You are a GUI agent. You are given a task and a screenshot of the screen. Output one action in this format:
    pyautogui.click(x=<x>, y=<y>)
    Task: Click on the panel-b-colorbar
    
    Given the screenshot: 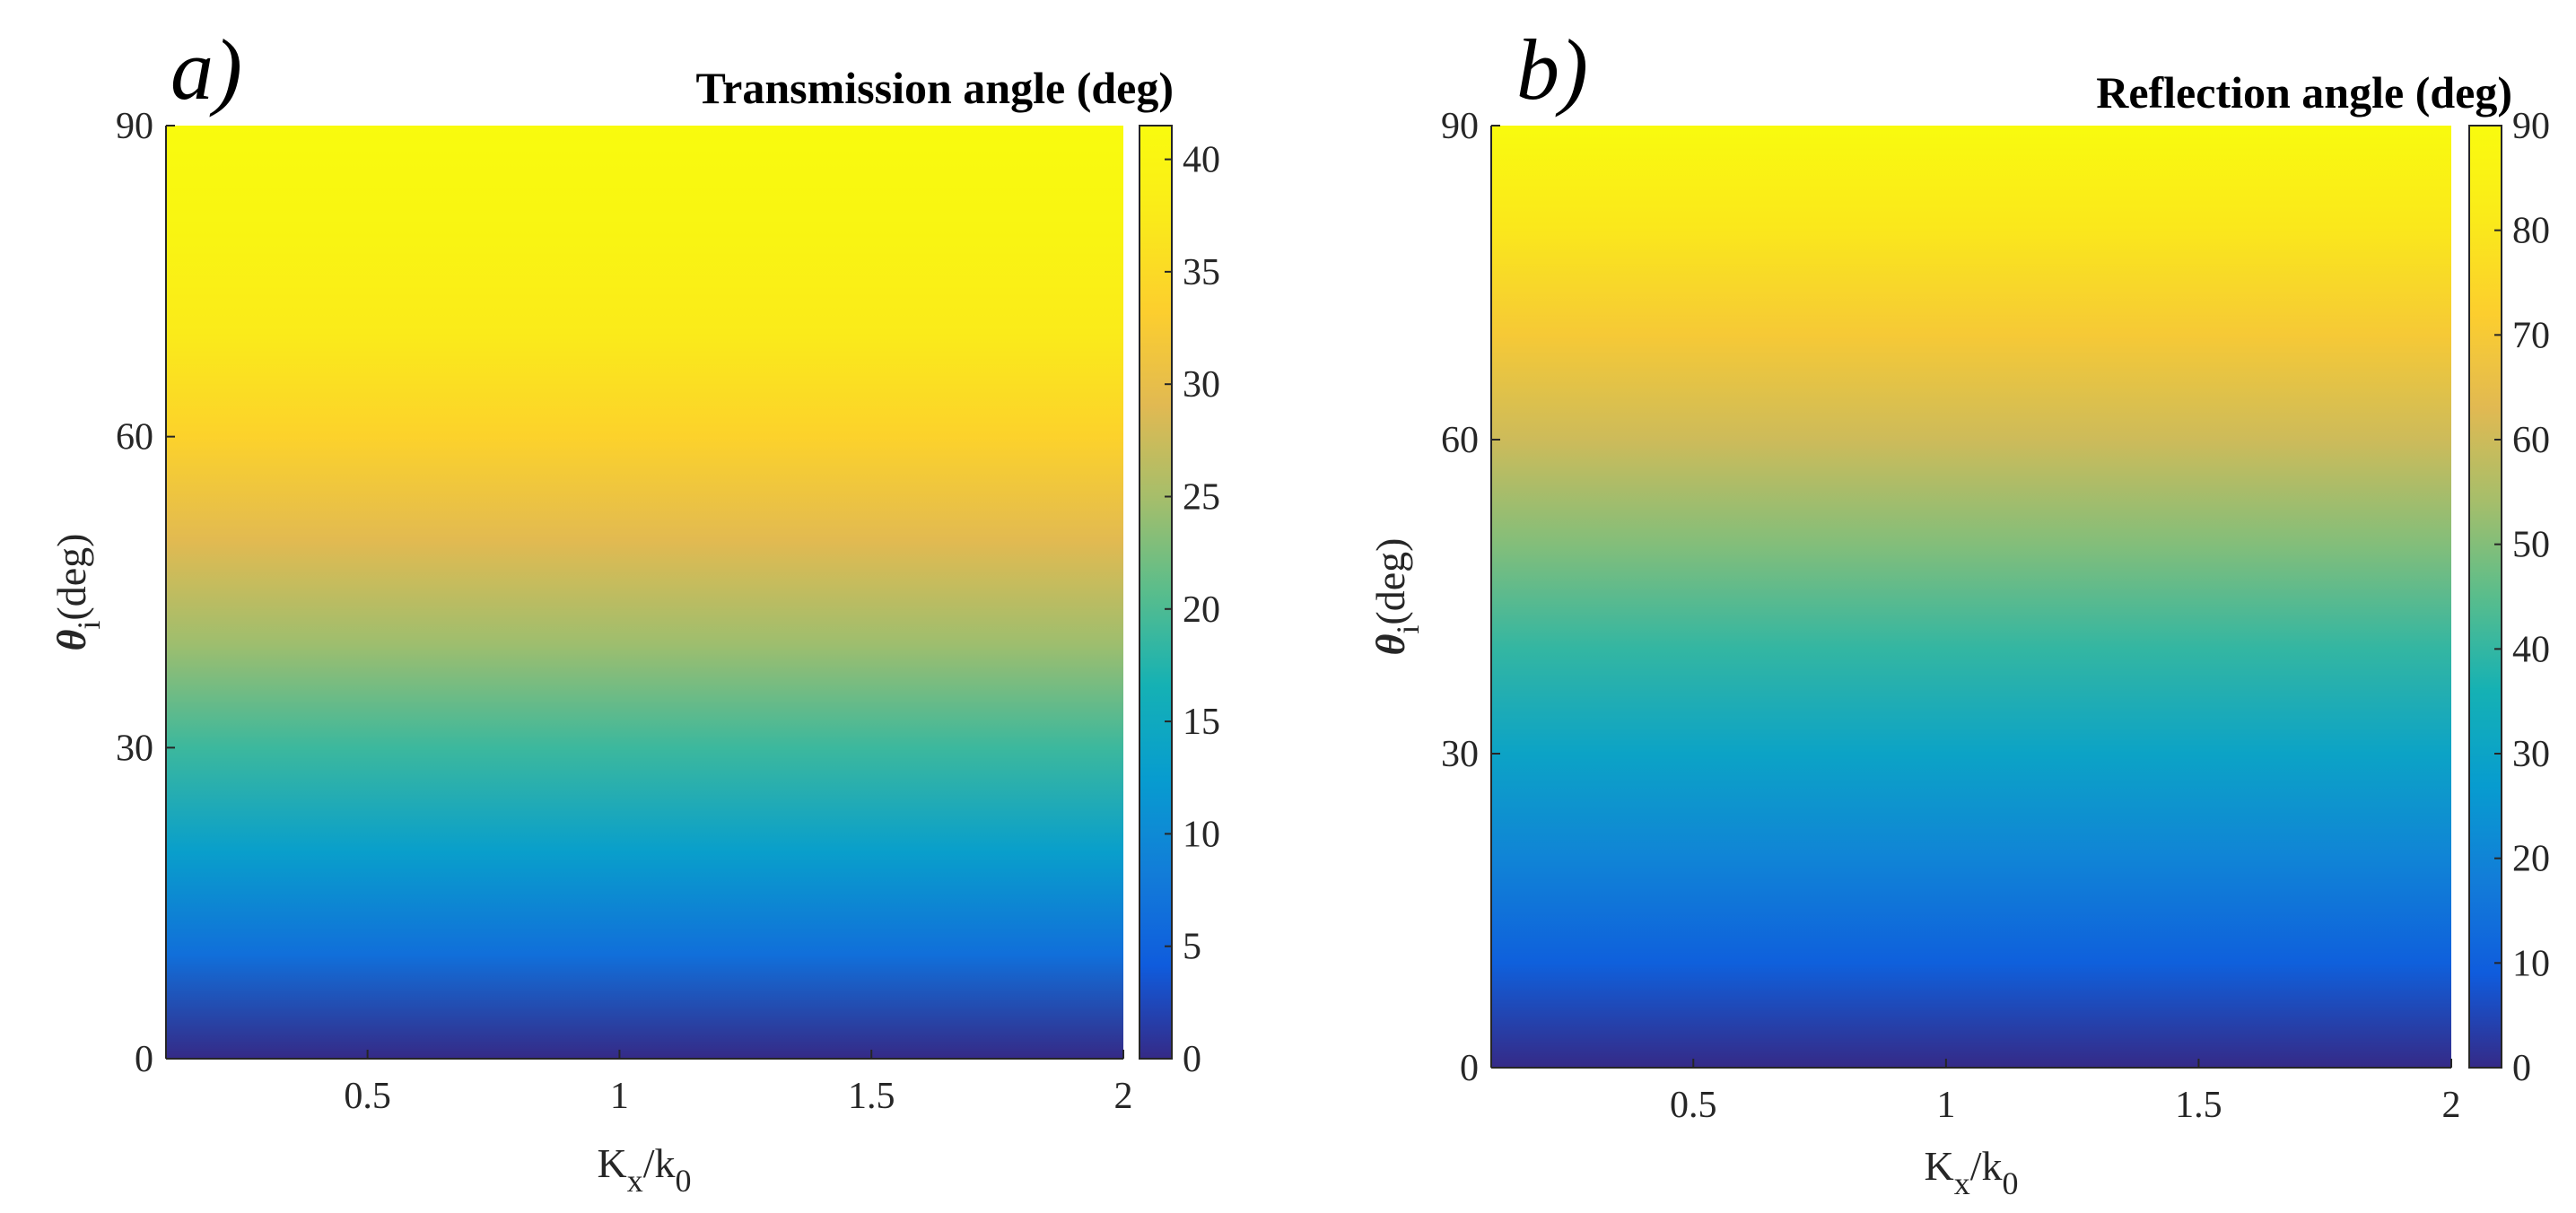 What is the action you would take?
    pyautogui.click(x=2485, y=597)
    